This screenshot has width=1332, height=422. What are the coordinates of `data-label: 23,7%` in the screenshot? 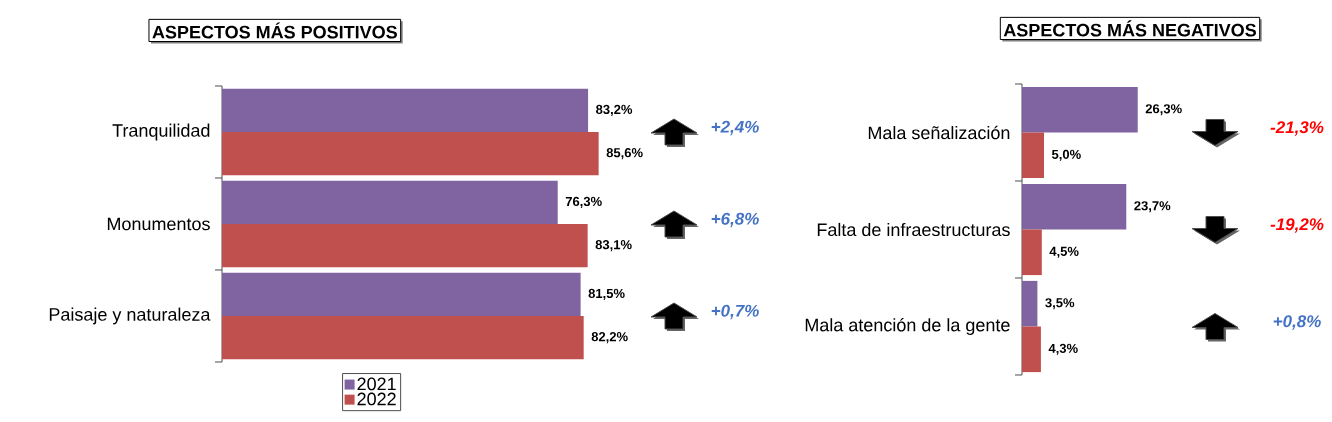 It's located at (1152, 207).